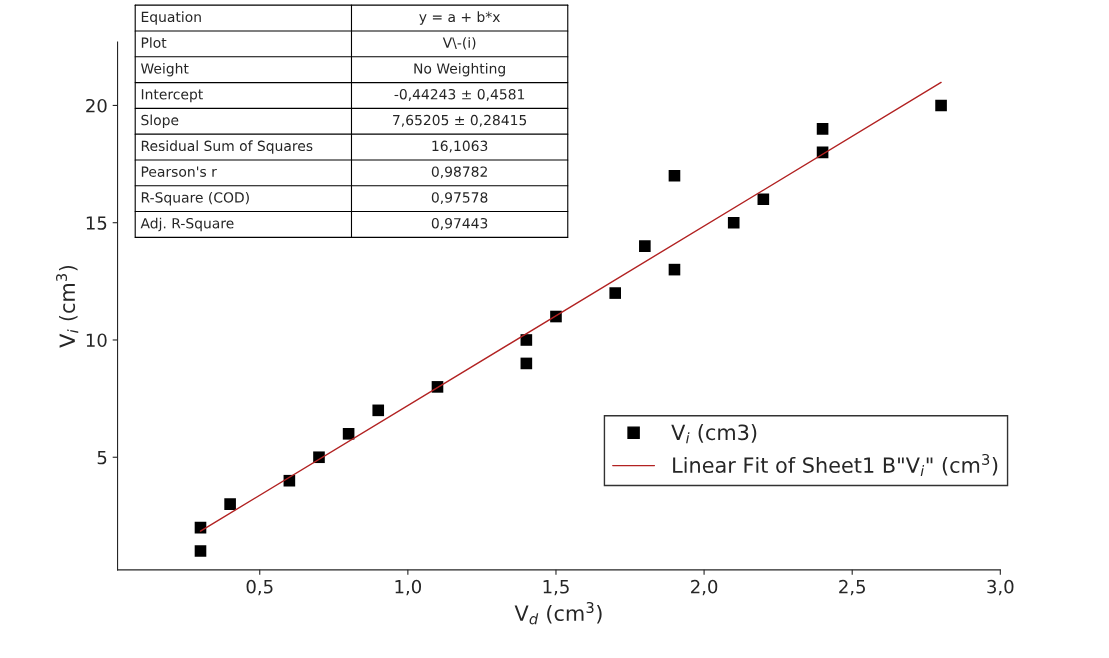 The image size is (1109, 658). I want to click on y-tick-label: 5, so click(102, 457).